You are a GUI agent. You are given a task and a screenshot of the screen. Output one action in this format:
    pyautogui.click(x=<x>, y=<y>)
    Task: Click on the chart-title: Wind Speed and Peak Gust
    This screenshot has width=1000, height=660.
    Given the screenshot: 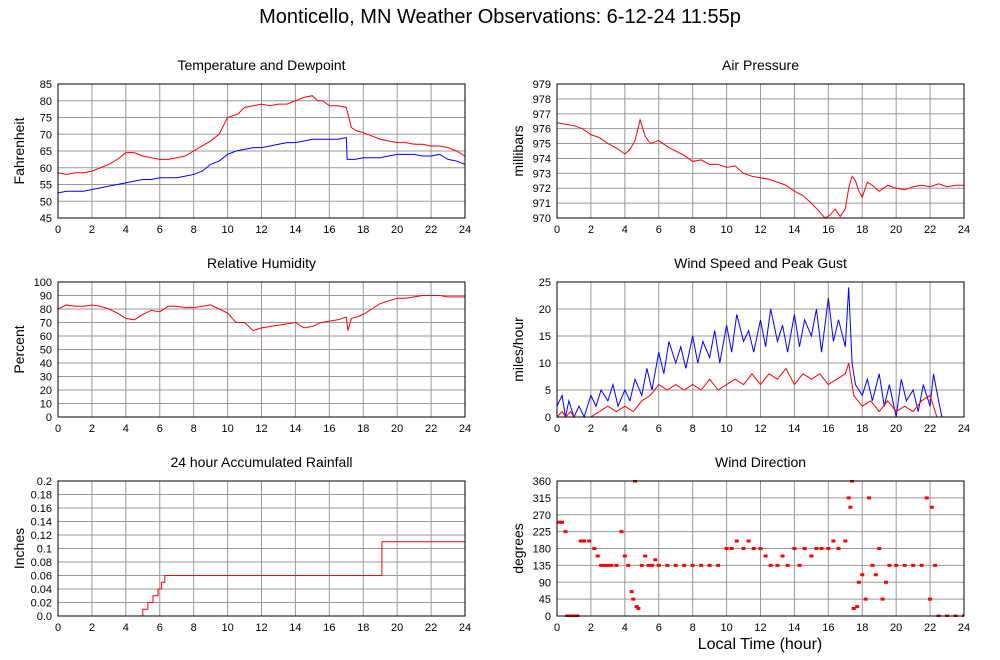 What is the action you would take?
    pyautogui.click(x=760, y=263)
    